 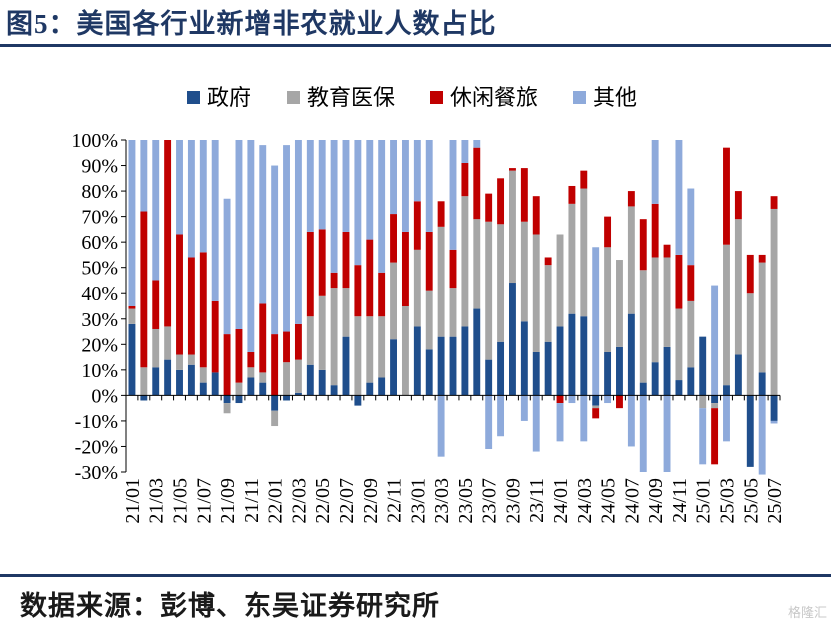 I want to click on chart-title: 图5：美国各行业新增非农就业人数占比, so click(x=251, y=24).